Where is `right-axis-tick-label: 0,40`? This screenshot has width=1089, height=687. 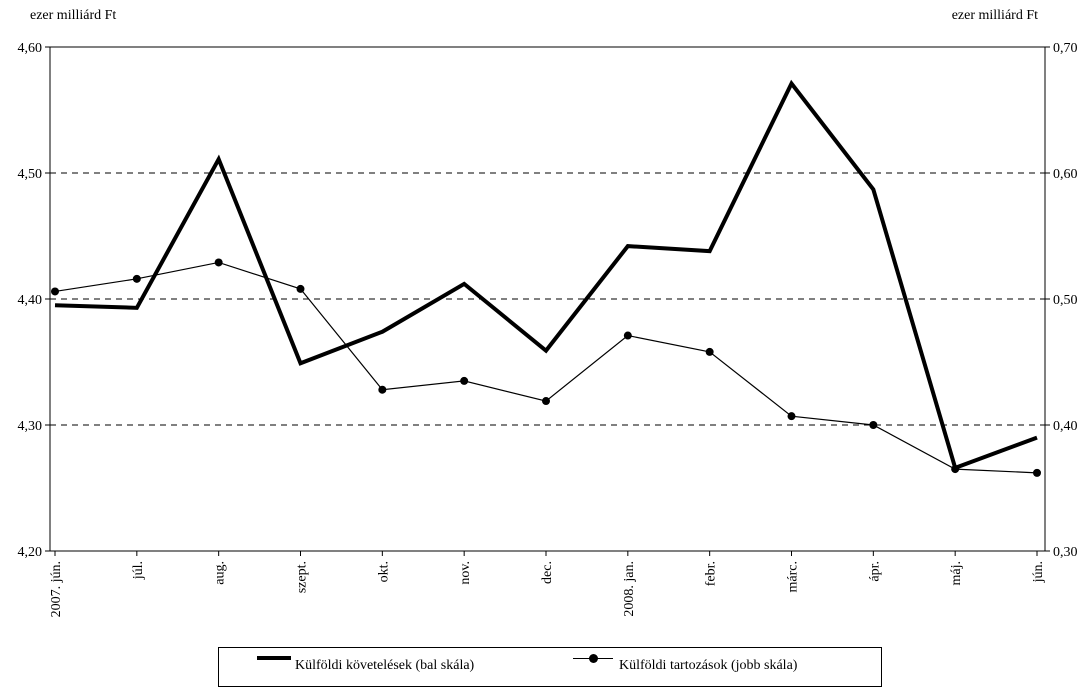 right-axis-tick-label: 0,40 is located at coordinates (1065, 426).